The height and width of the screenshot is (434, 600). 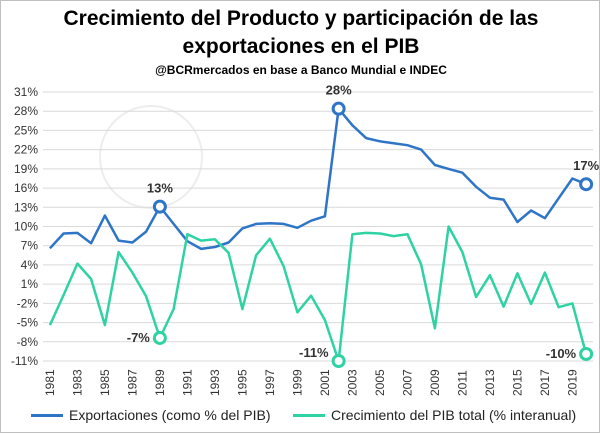 I want to click on y-tick-label: 13%, so click(x=26, y=207).